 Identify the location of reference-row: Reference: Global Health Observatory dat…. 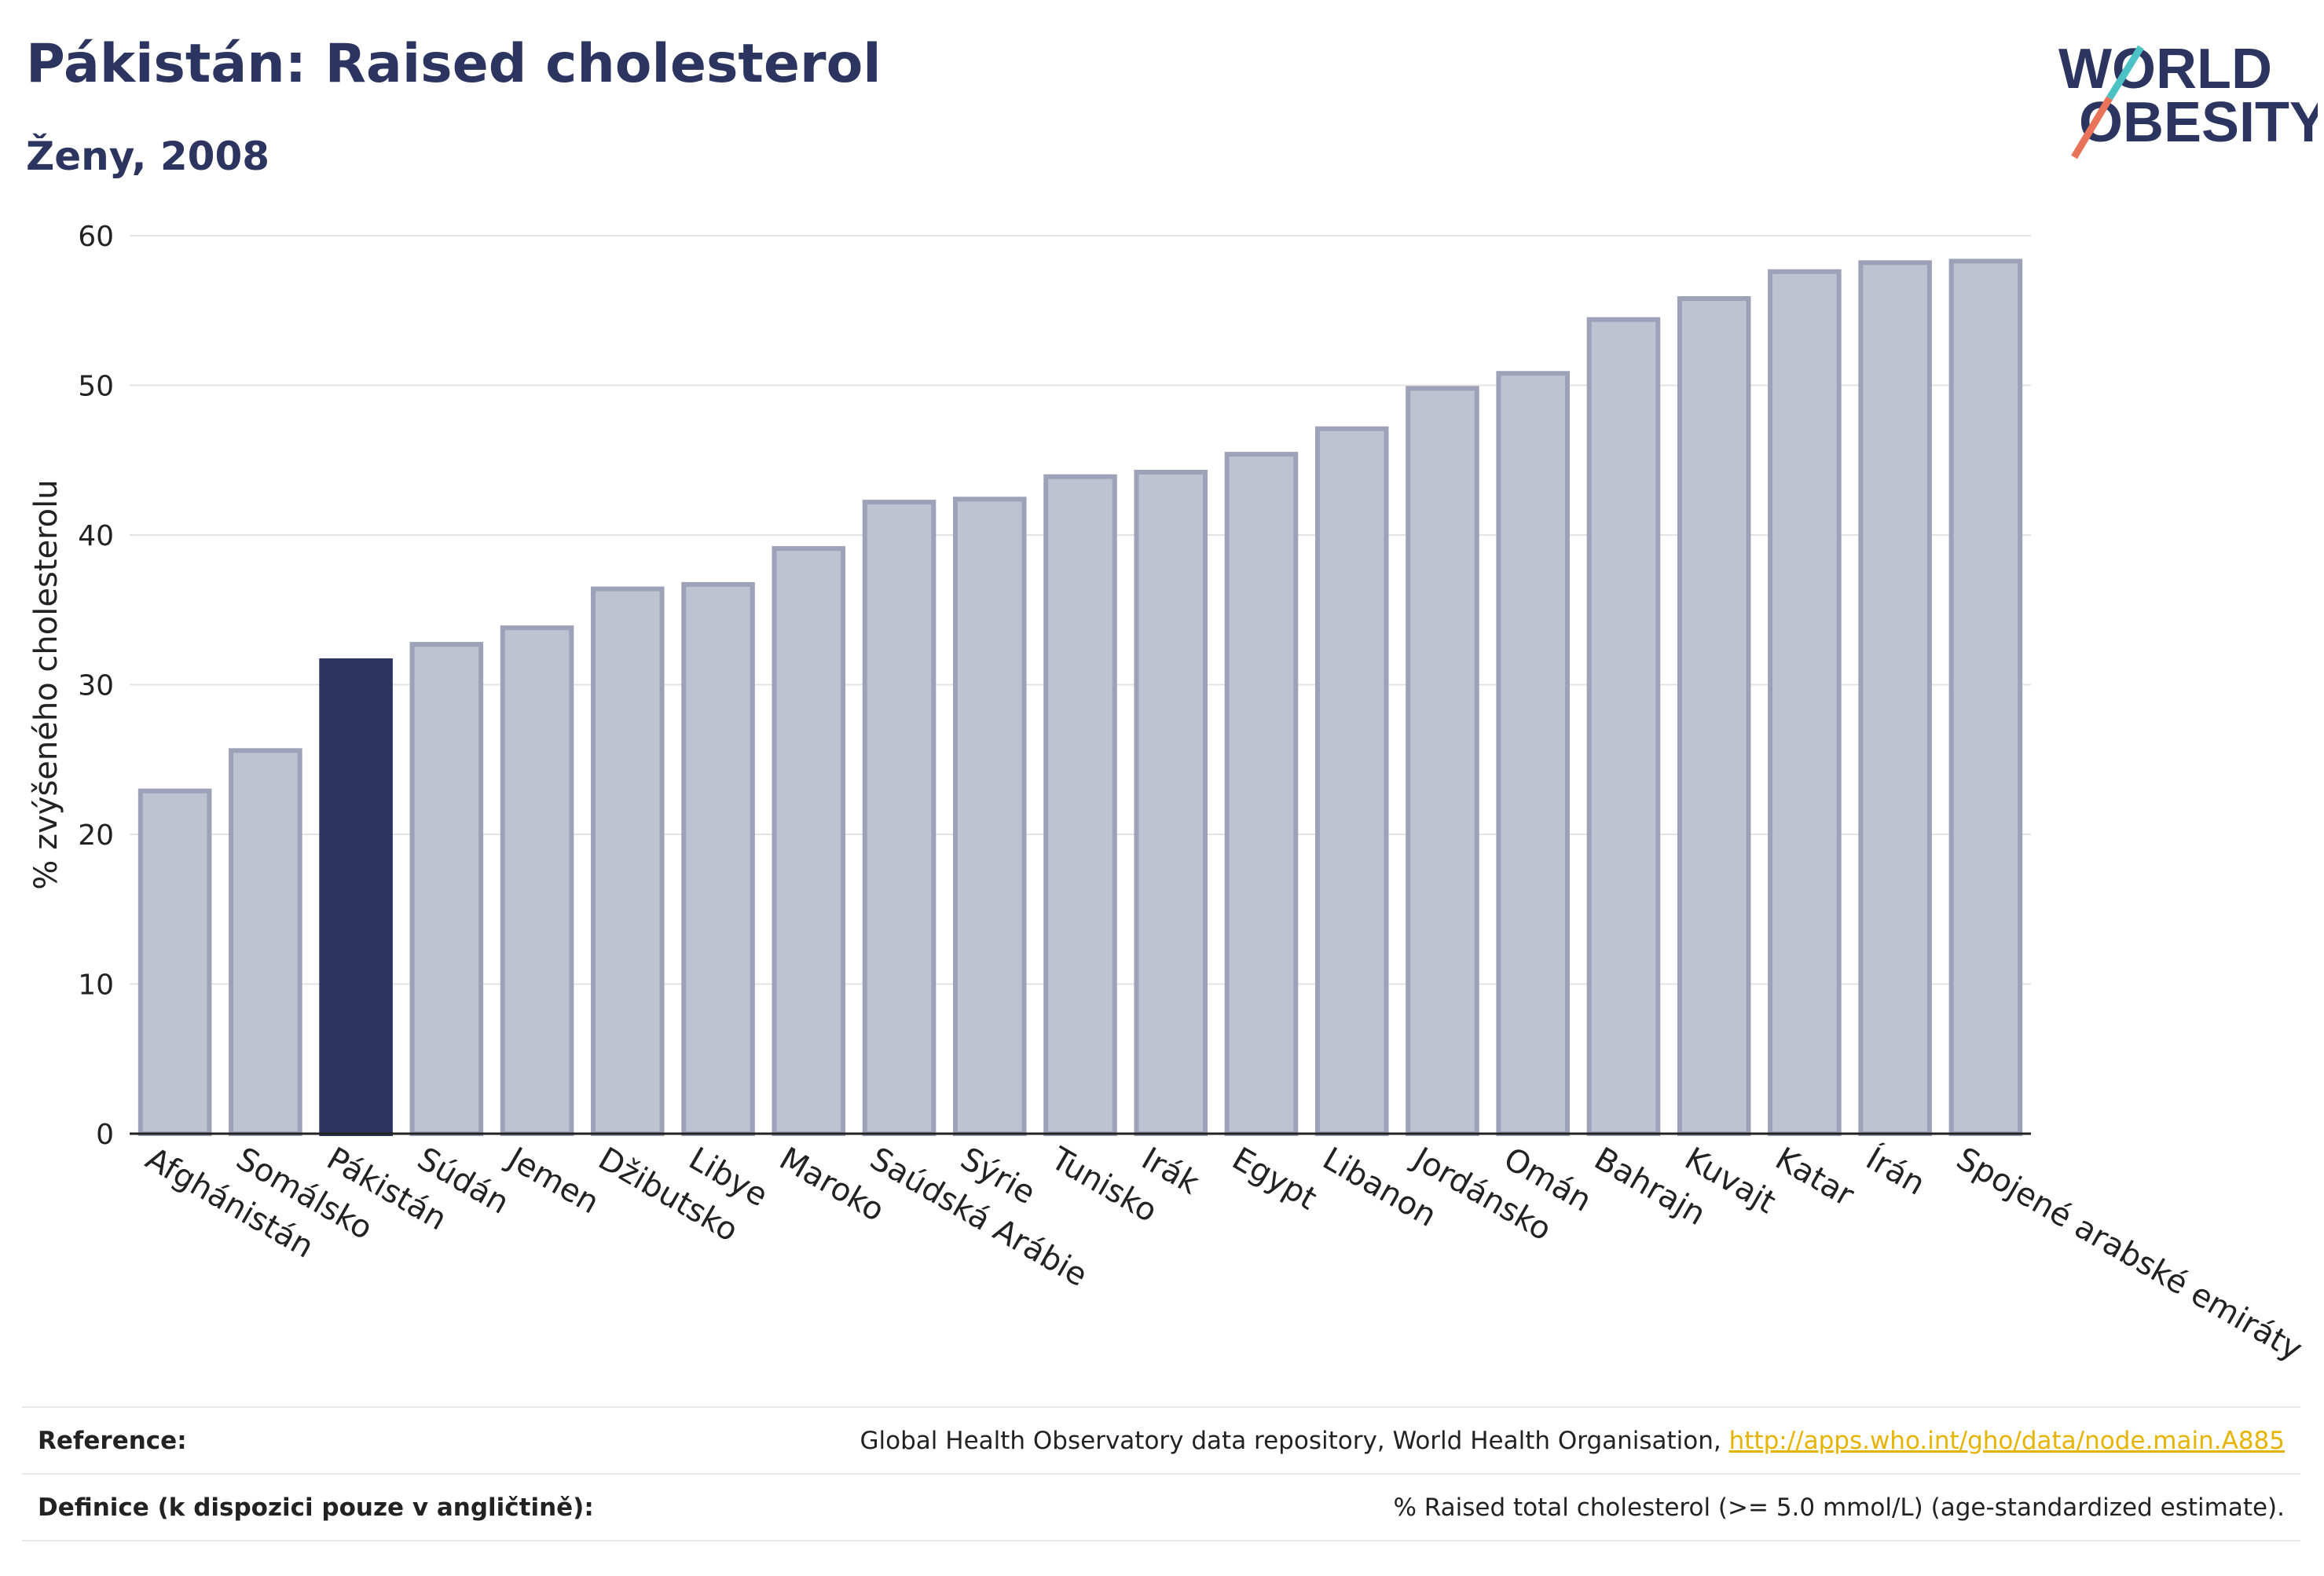
(1161, 1439).